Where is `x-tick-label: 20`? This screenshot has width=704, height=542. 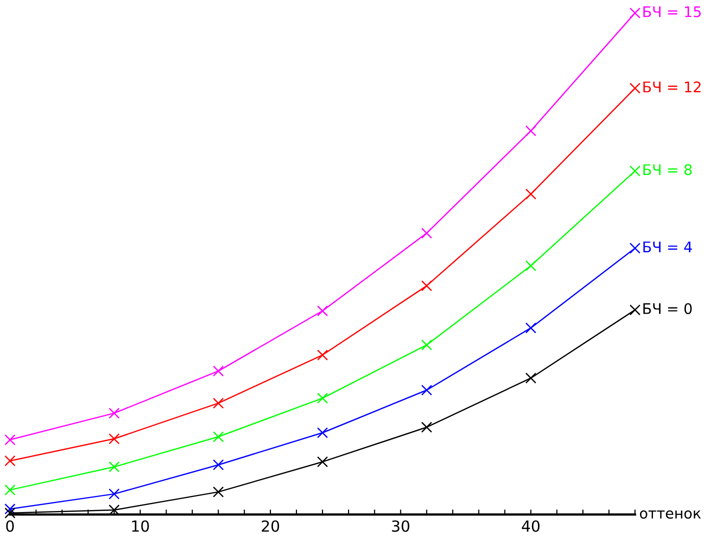 x-tick-label: 20 is located at coordinates (271, 526).